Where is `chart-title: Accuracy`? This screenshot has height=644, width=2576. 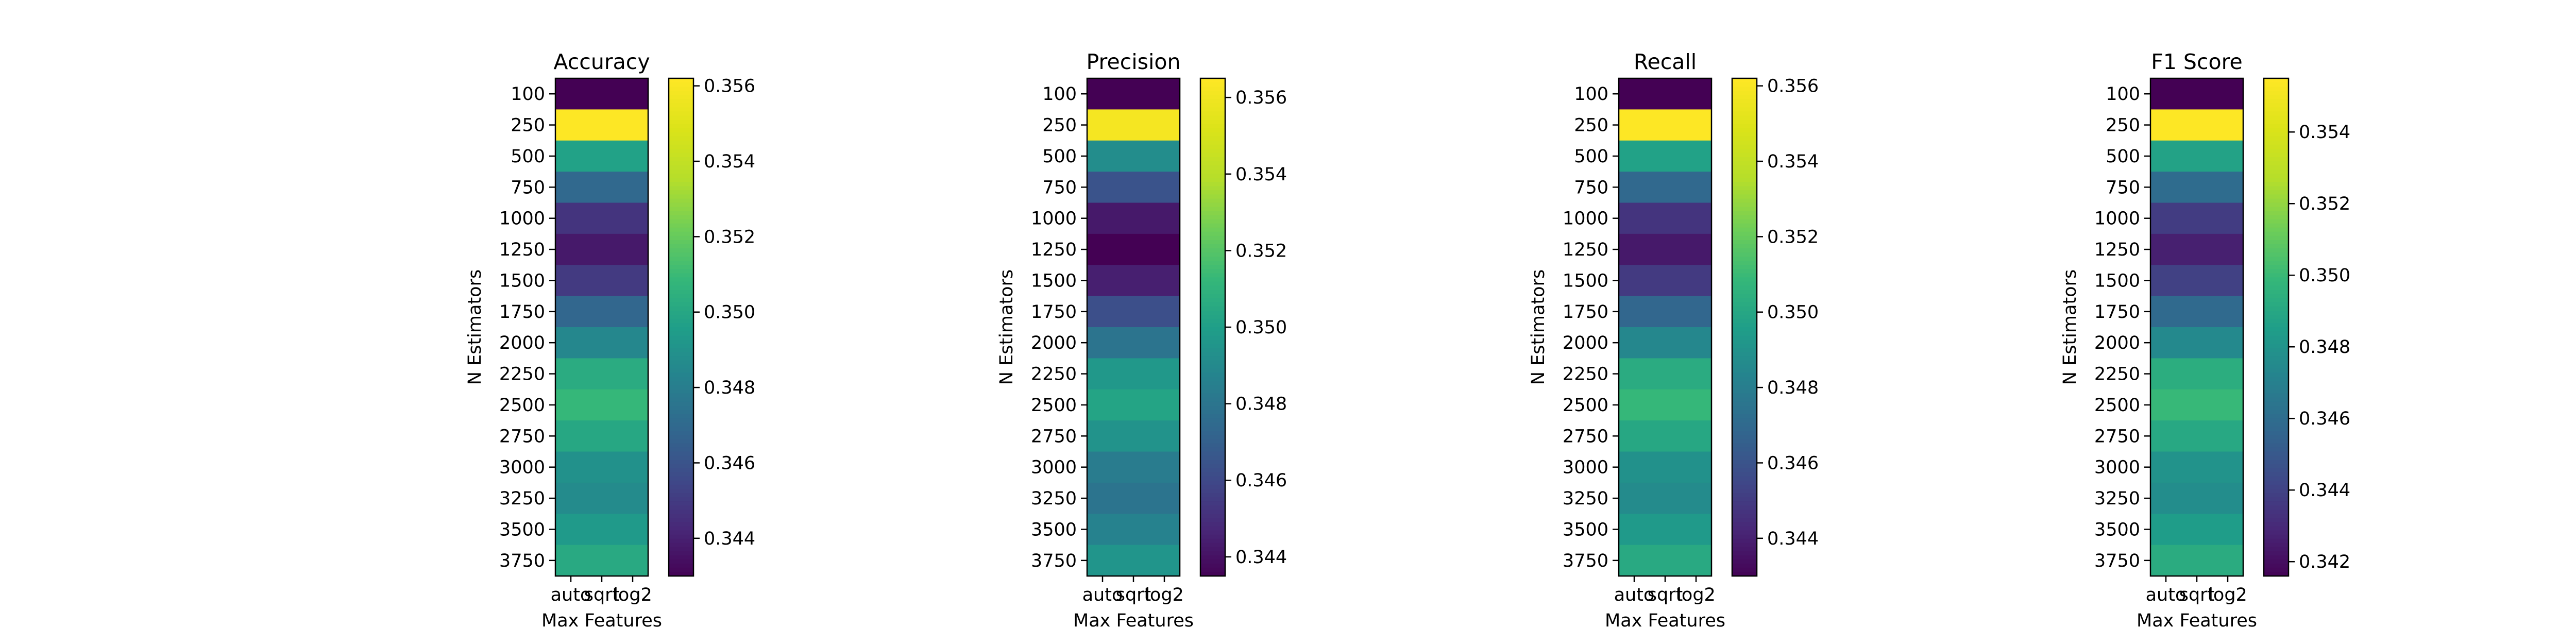 chart-title: Accuracy is located at coordinates (601, 61).